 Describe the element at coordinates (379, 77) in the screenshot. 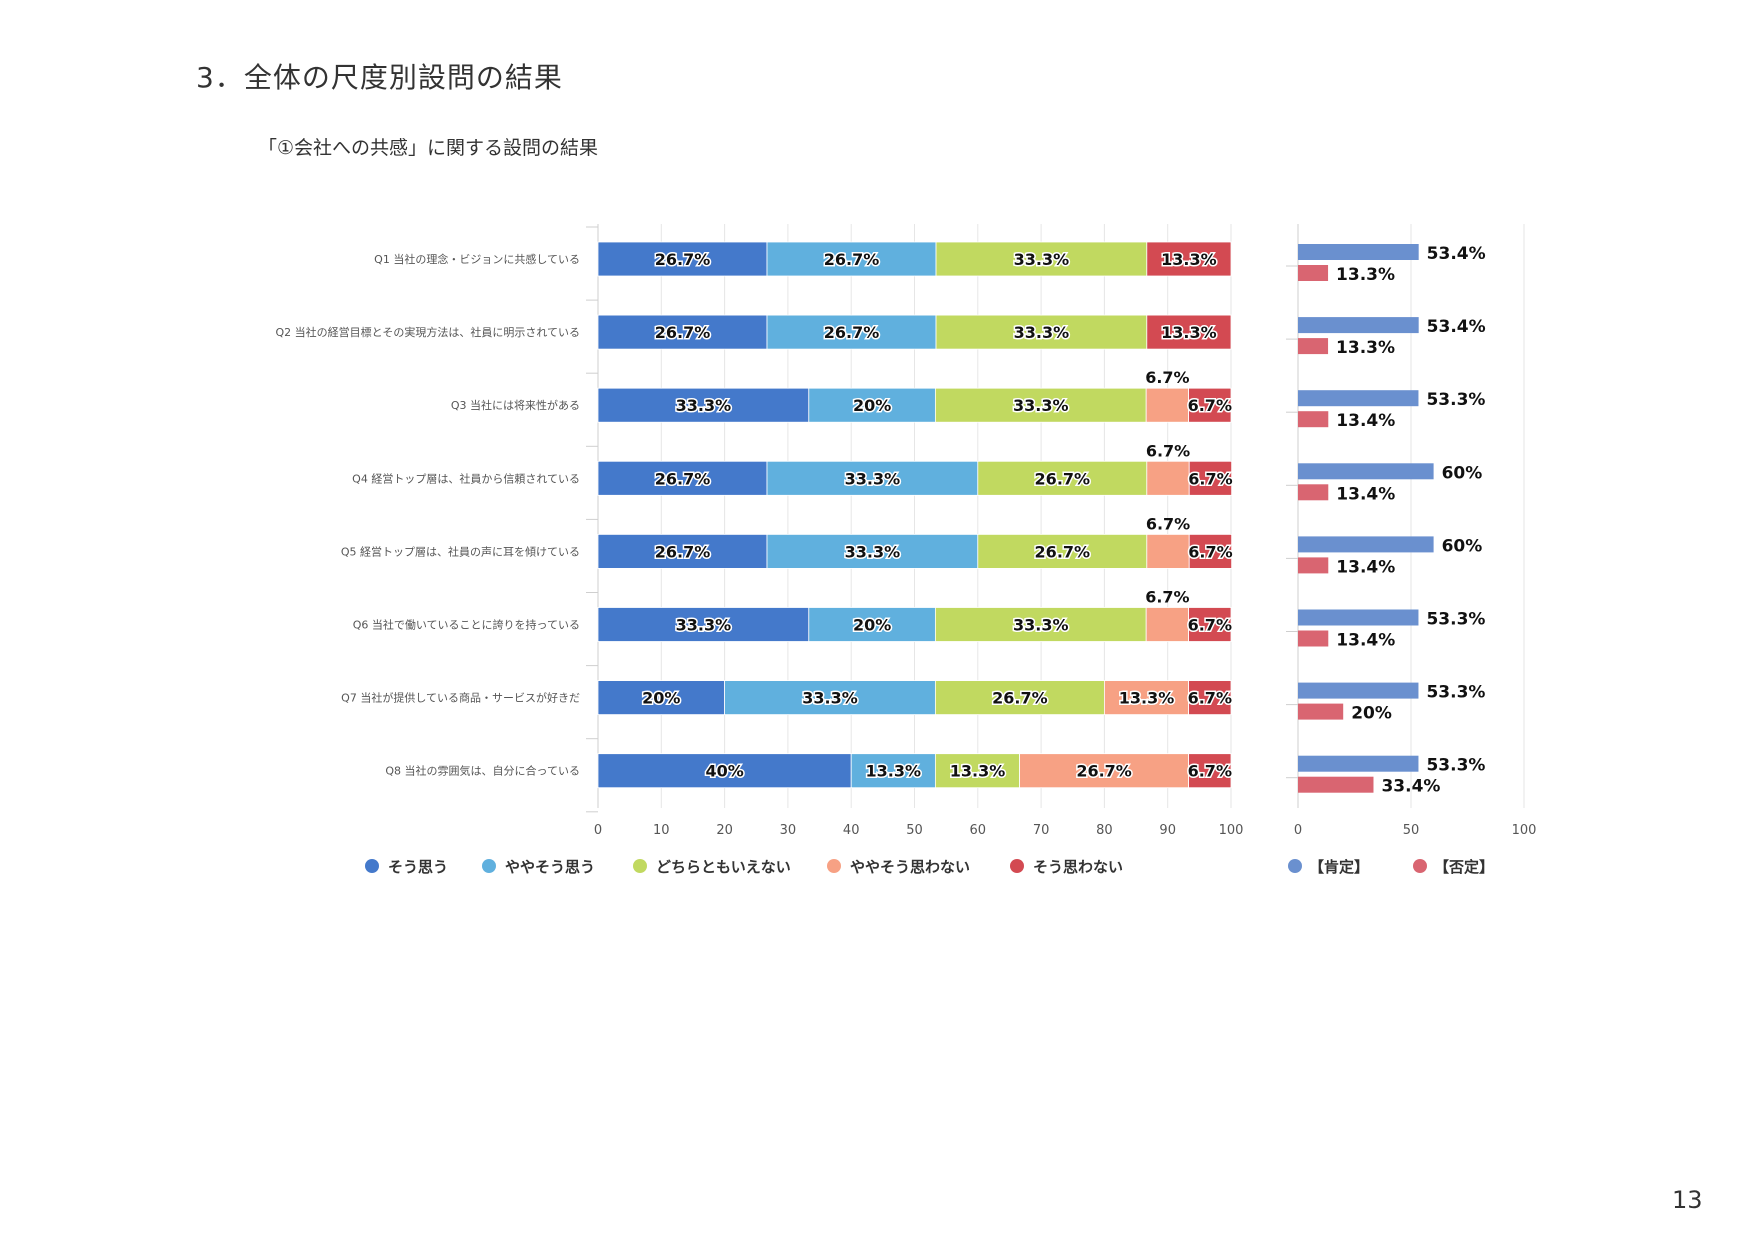

I see `page-title: 3．全体の尺度別設問の結果` at that location.